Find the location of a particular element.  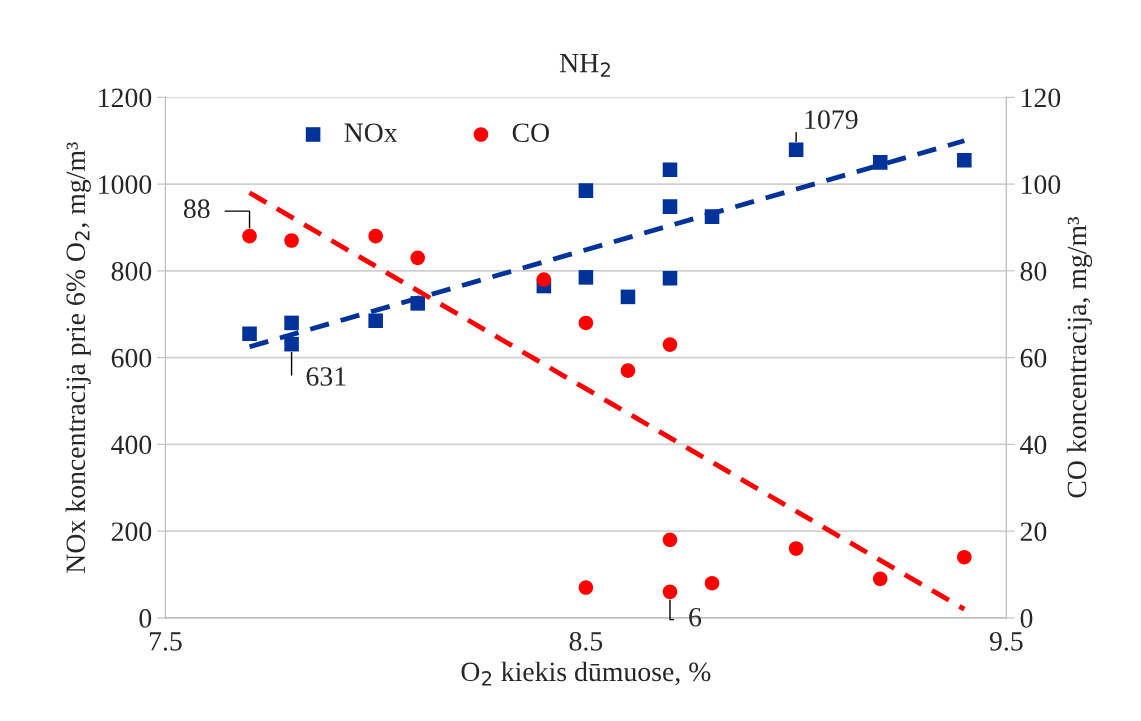

chart-title: NH$_{2}$ is located at coordinates (584, 65).